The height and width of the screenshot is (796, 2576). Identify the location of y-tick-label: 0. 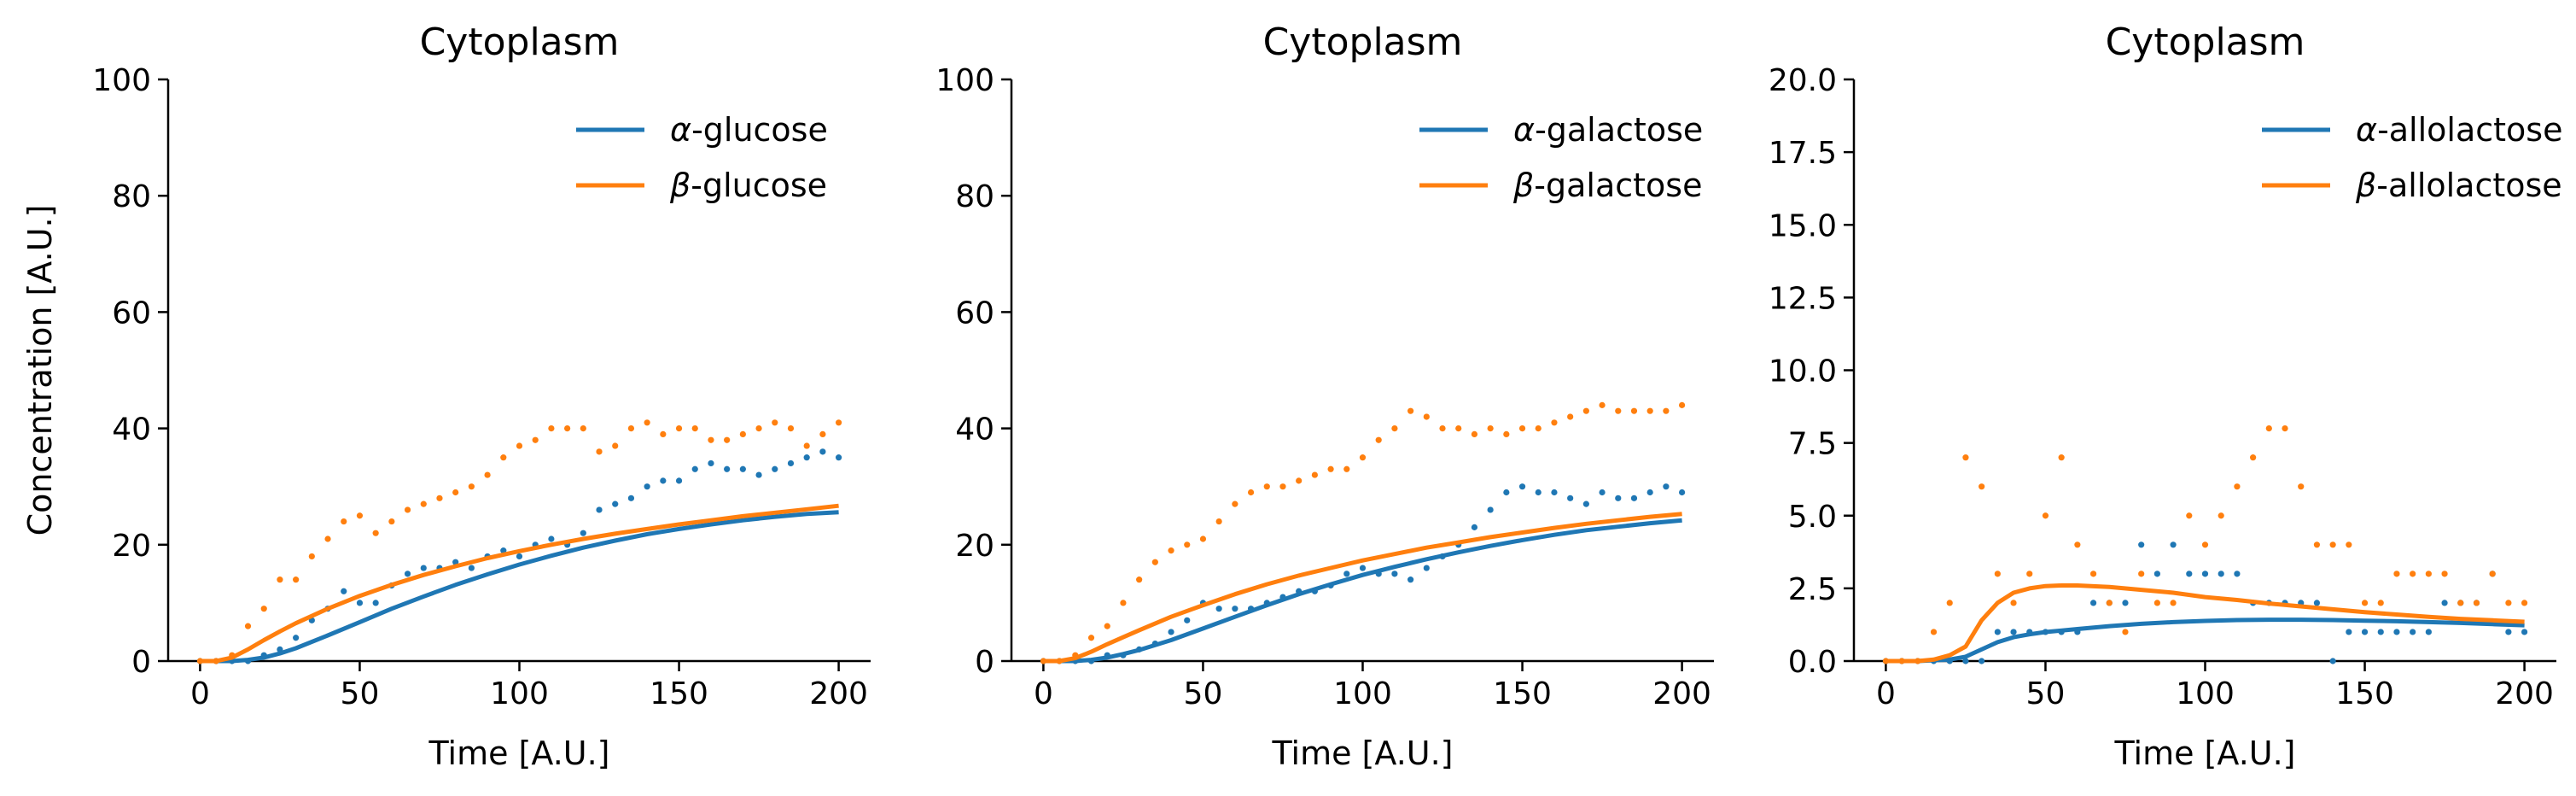
(141, 663).